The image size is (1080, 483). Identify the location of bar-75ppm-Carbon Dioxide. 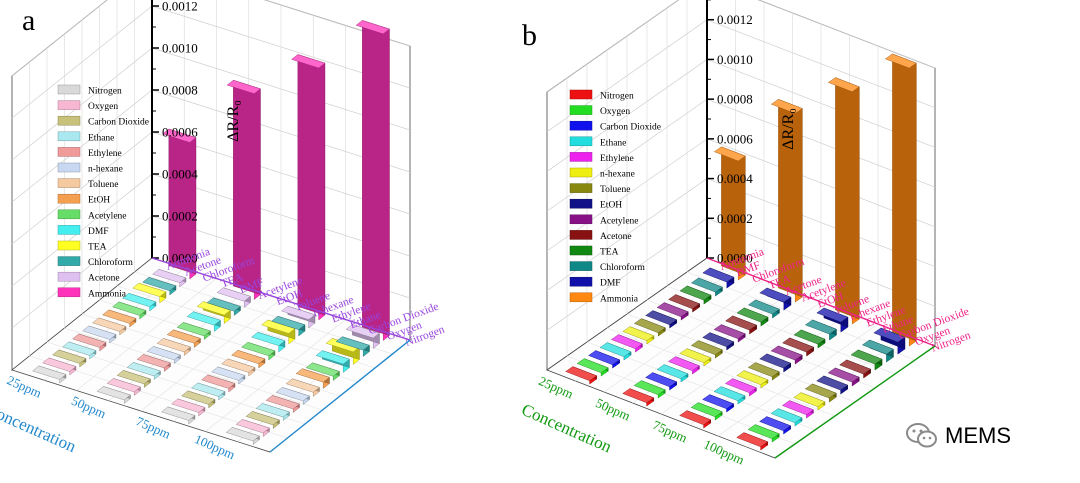
(198, 399).